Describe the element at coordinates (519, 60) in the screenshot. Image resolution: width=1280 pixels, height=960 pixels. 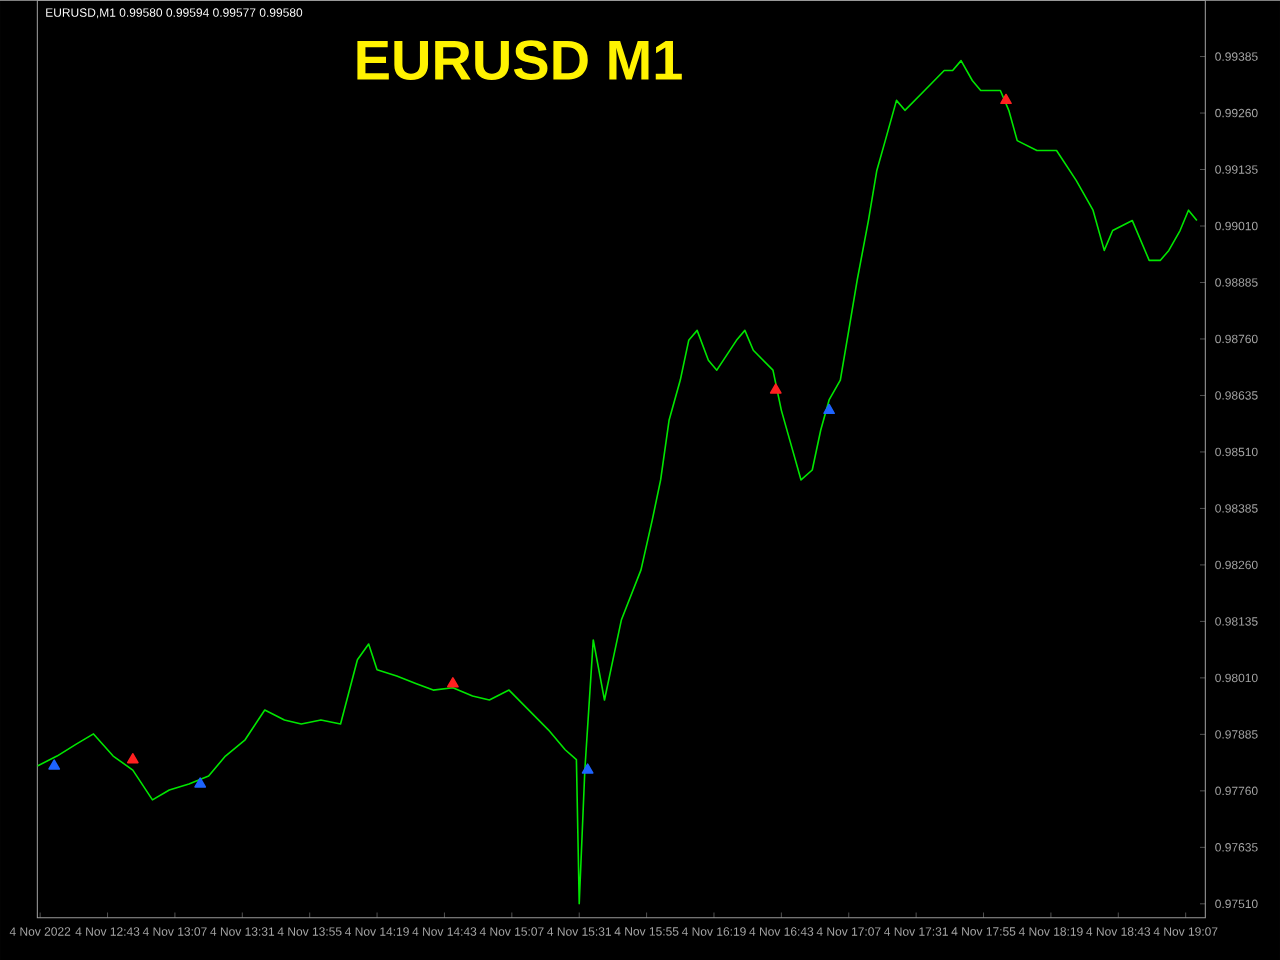
I see `text: EURUSD M1` at that location.